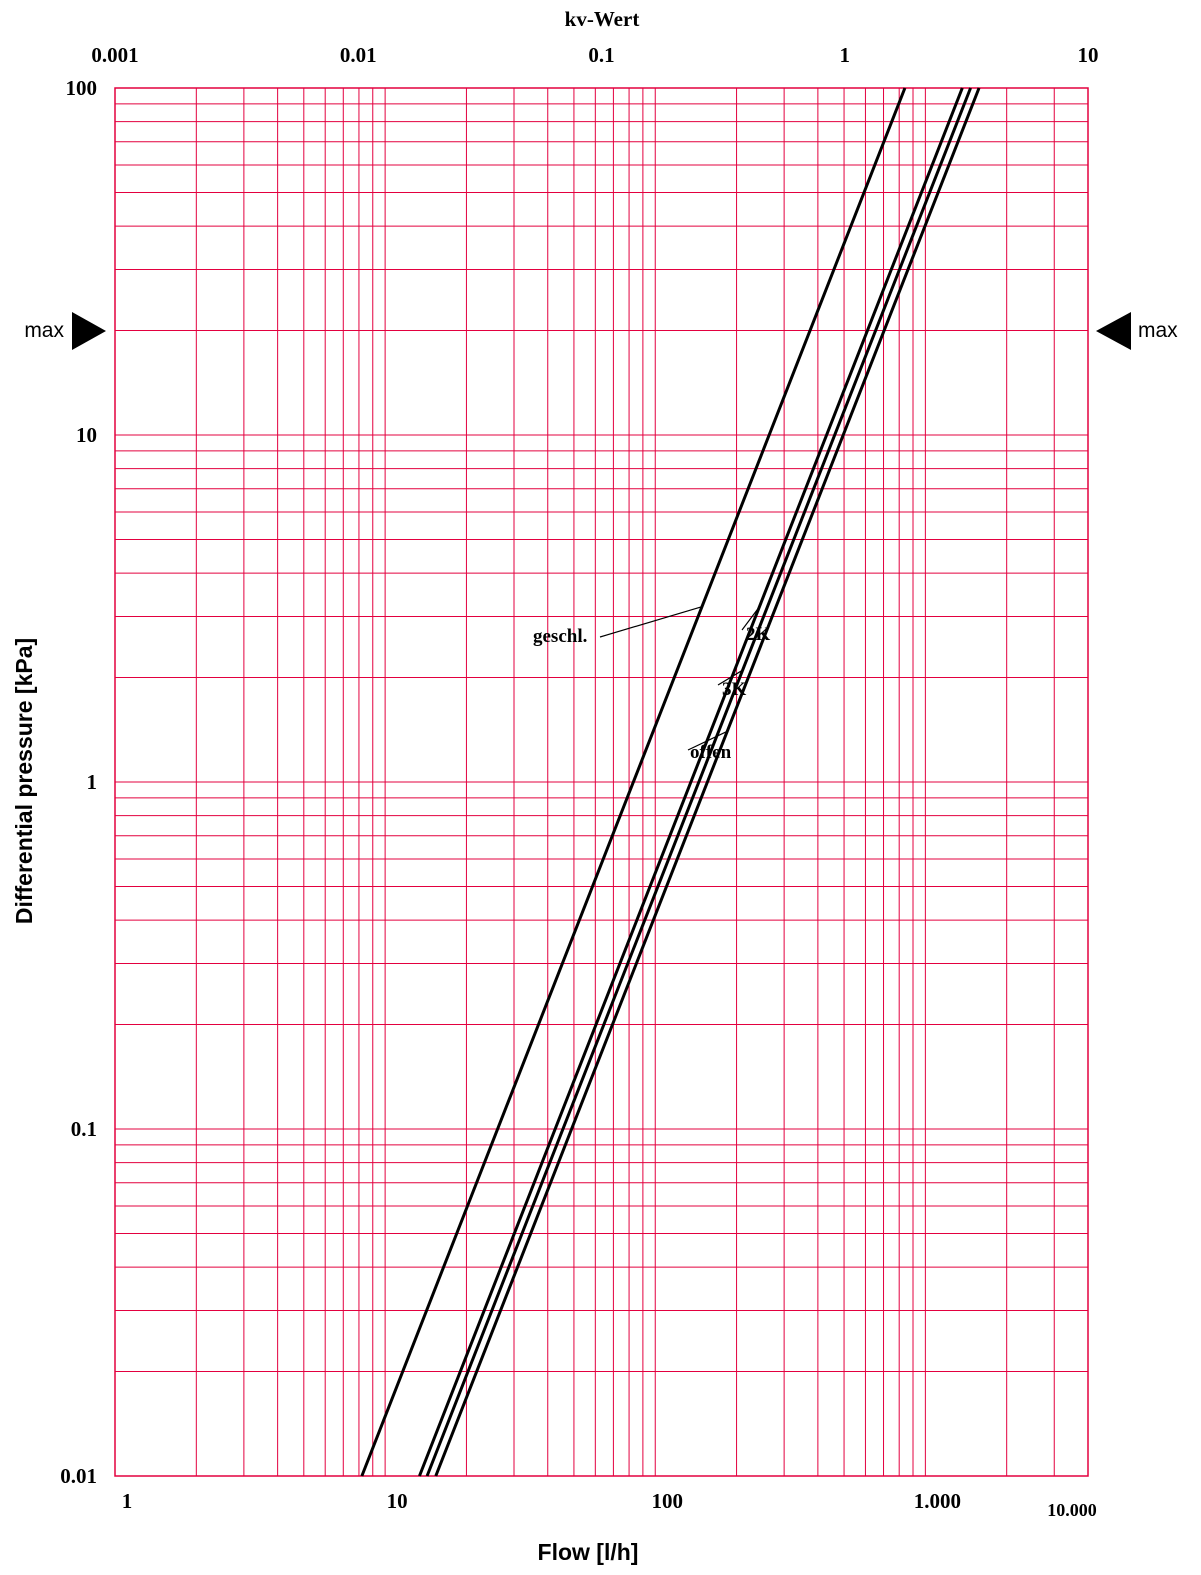 The image size is (1201, 1575). I want to click on max-triangle-left-icon, so click(89, 331).